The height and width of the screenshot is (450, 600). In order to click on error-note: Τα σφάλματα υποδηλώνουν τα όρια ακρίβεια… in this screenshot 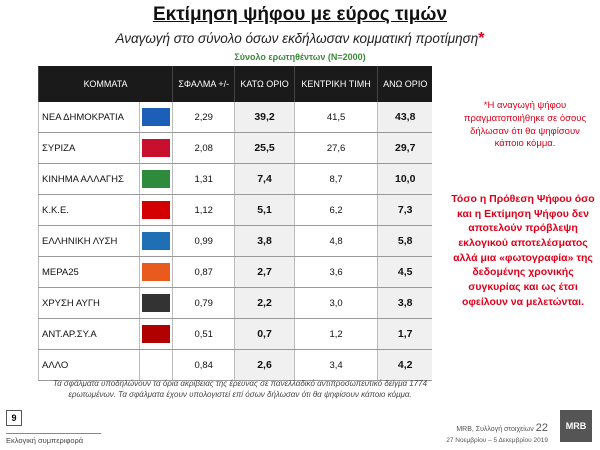, I will do `click(240, 389)`.